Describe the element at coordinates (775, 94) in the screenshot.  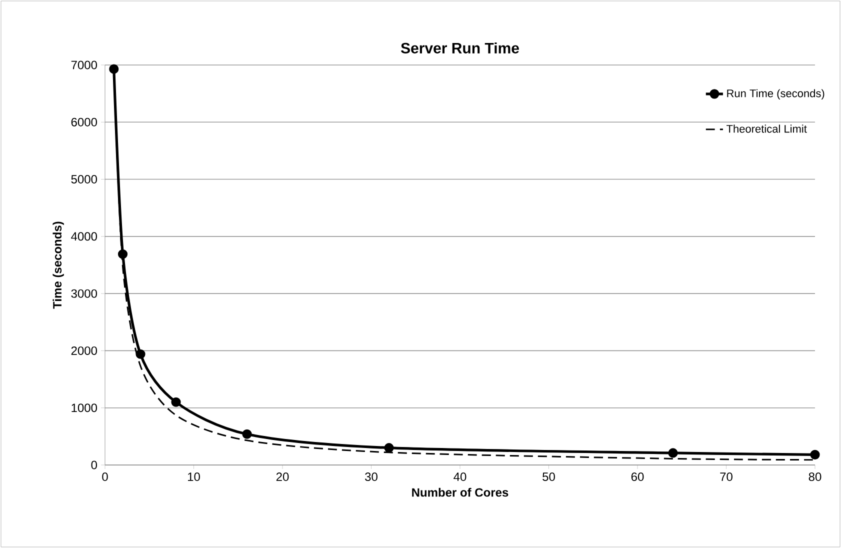
I see `legend-label: Run Time (seconds)` at that location.